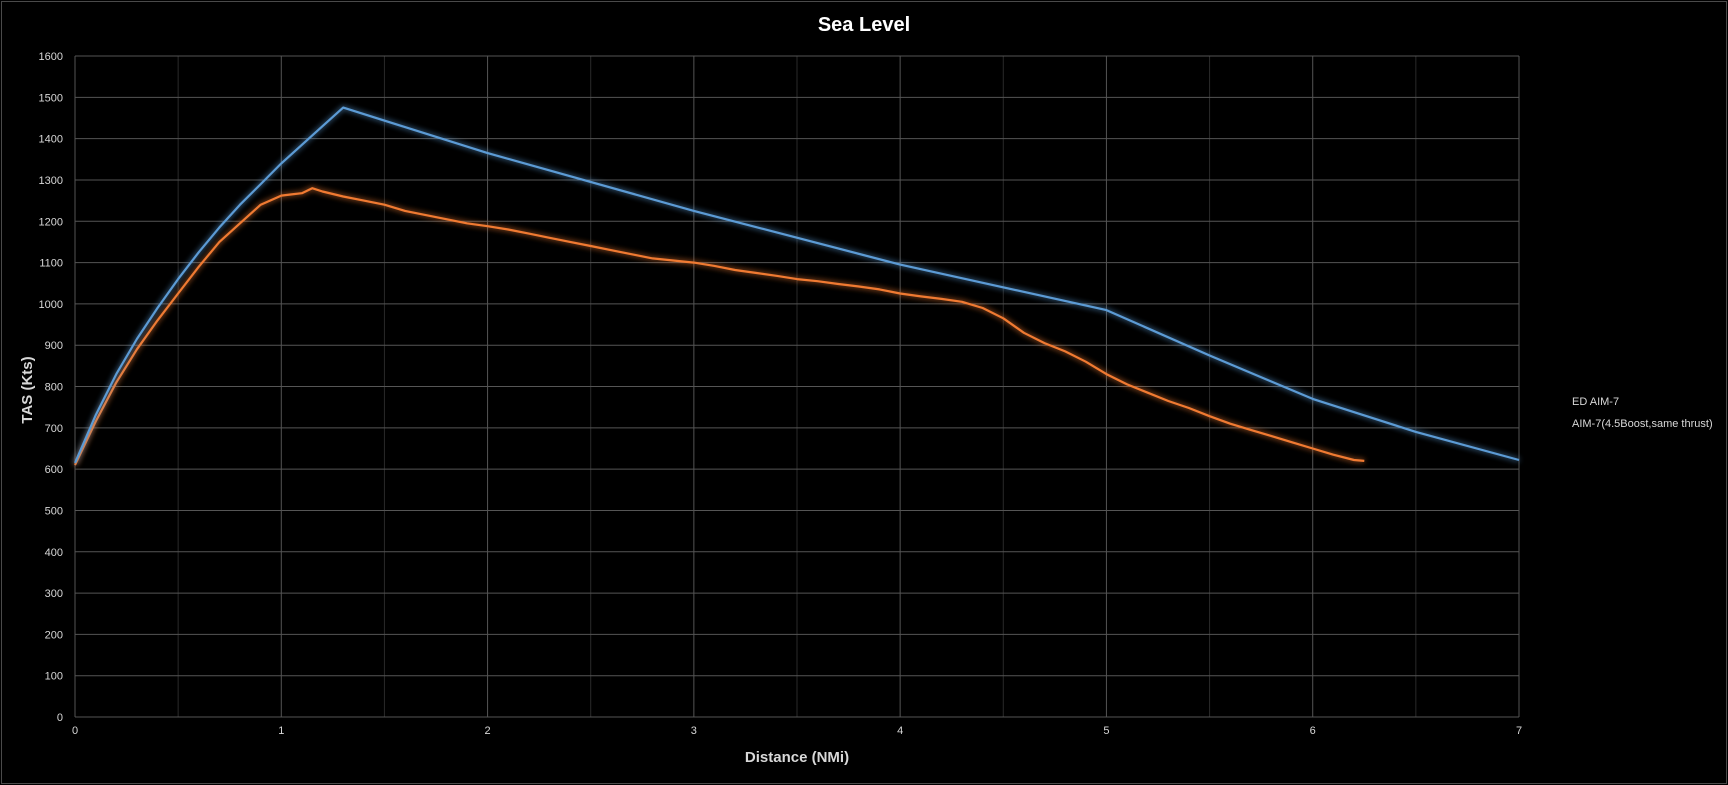  I want to click on y-tick-label: 100, so click(54, 677).